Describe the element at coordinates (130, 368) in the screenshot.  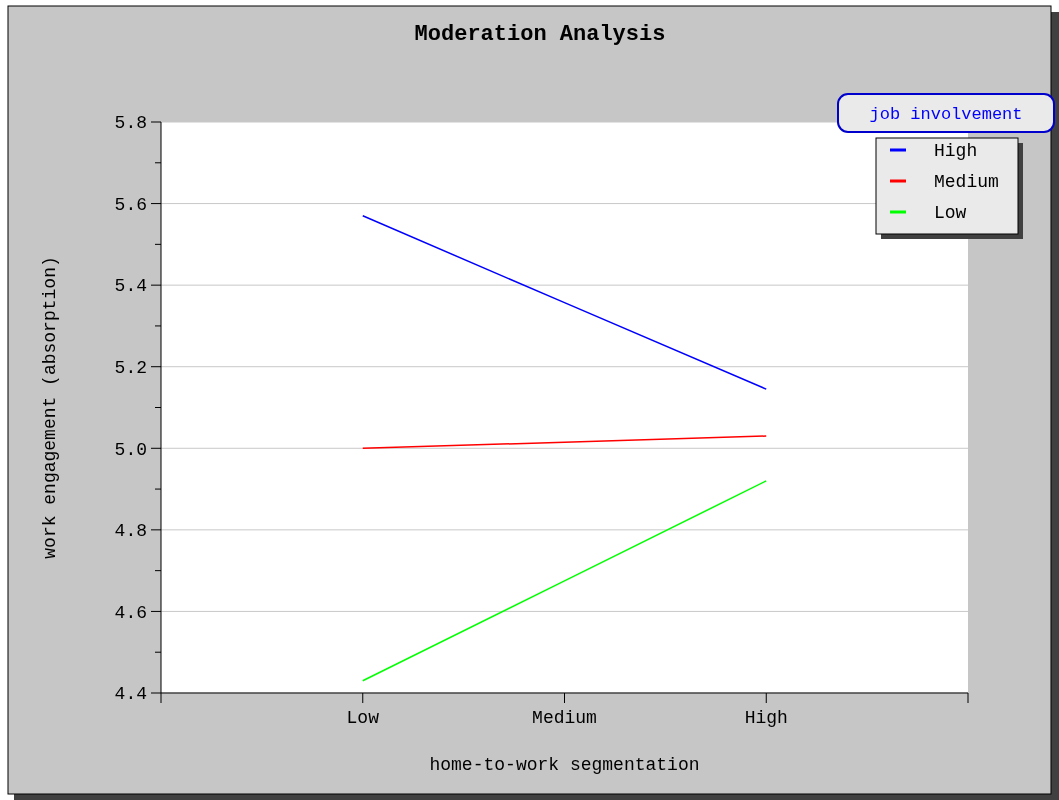
I see `y-tick-label: 5.2` at that location.